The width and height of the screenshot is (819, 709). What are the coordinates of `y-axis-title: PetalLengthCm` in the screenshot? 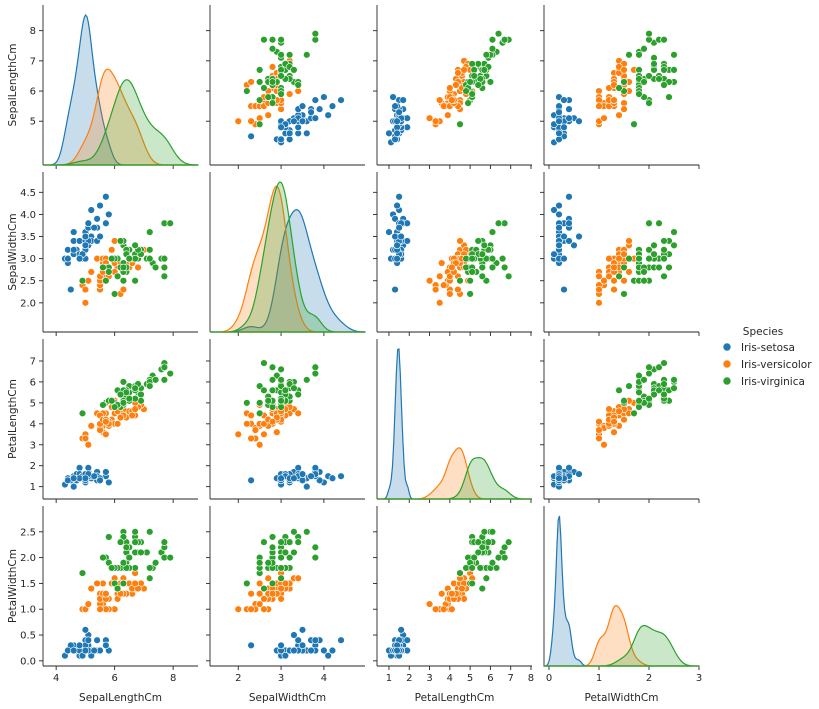 It's located at (13, 419).